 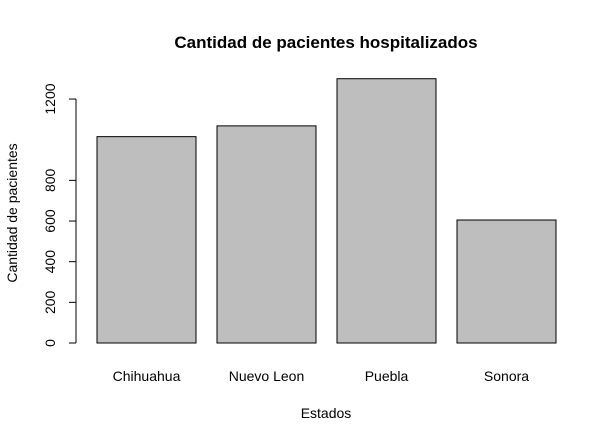 I want to click on category-label: Chihuahua, so click(x=147, y=376).